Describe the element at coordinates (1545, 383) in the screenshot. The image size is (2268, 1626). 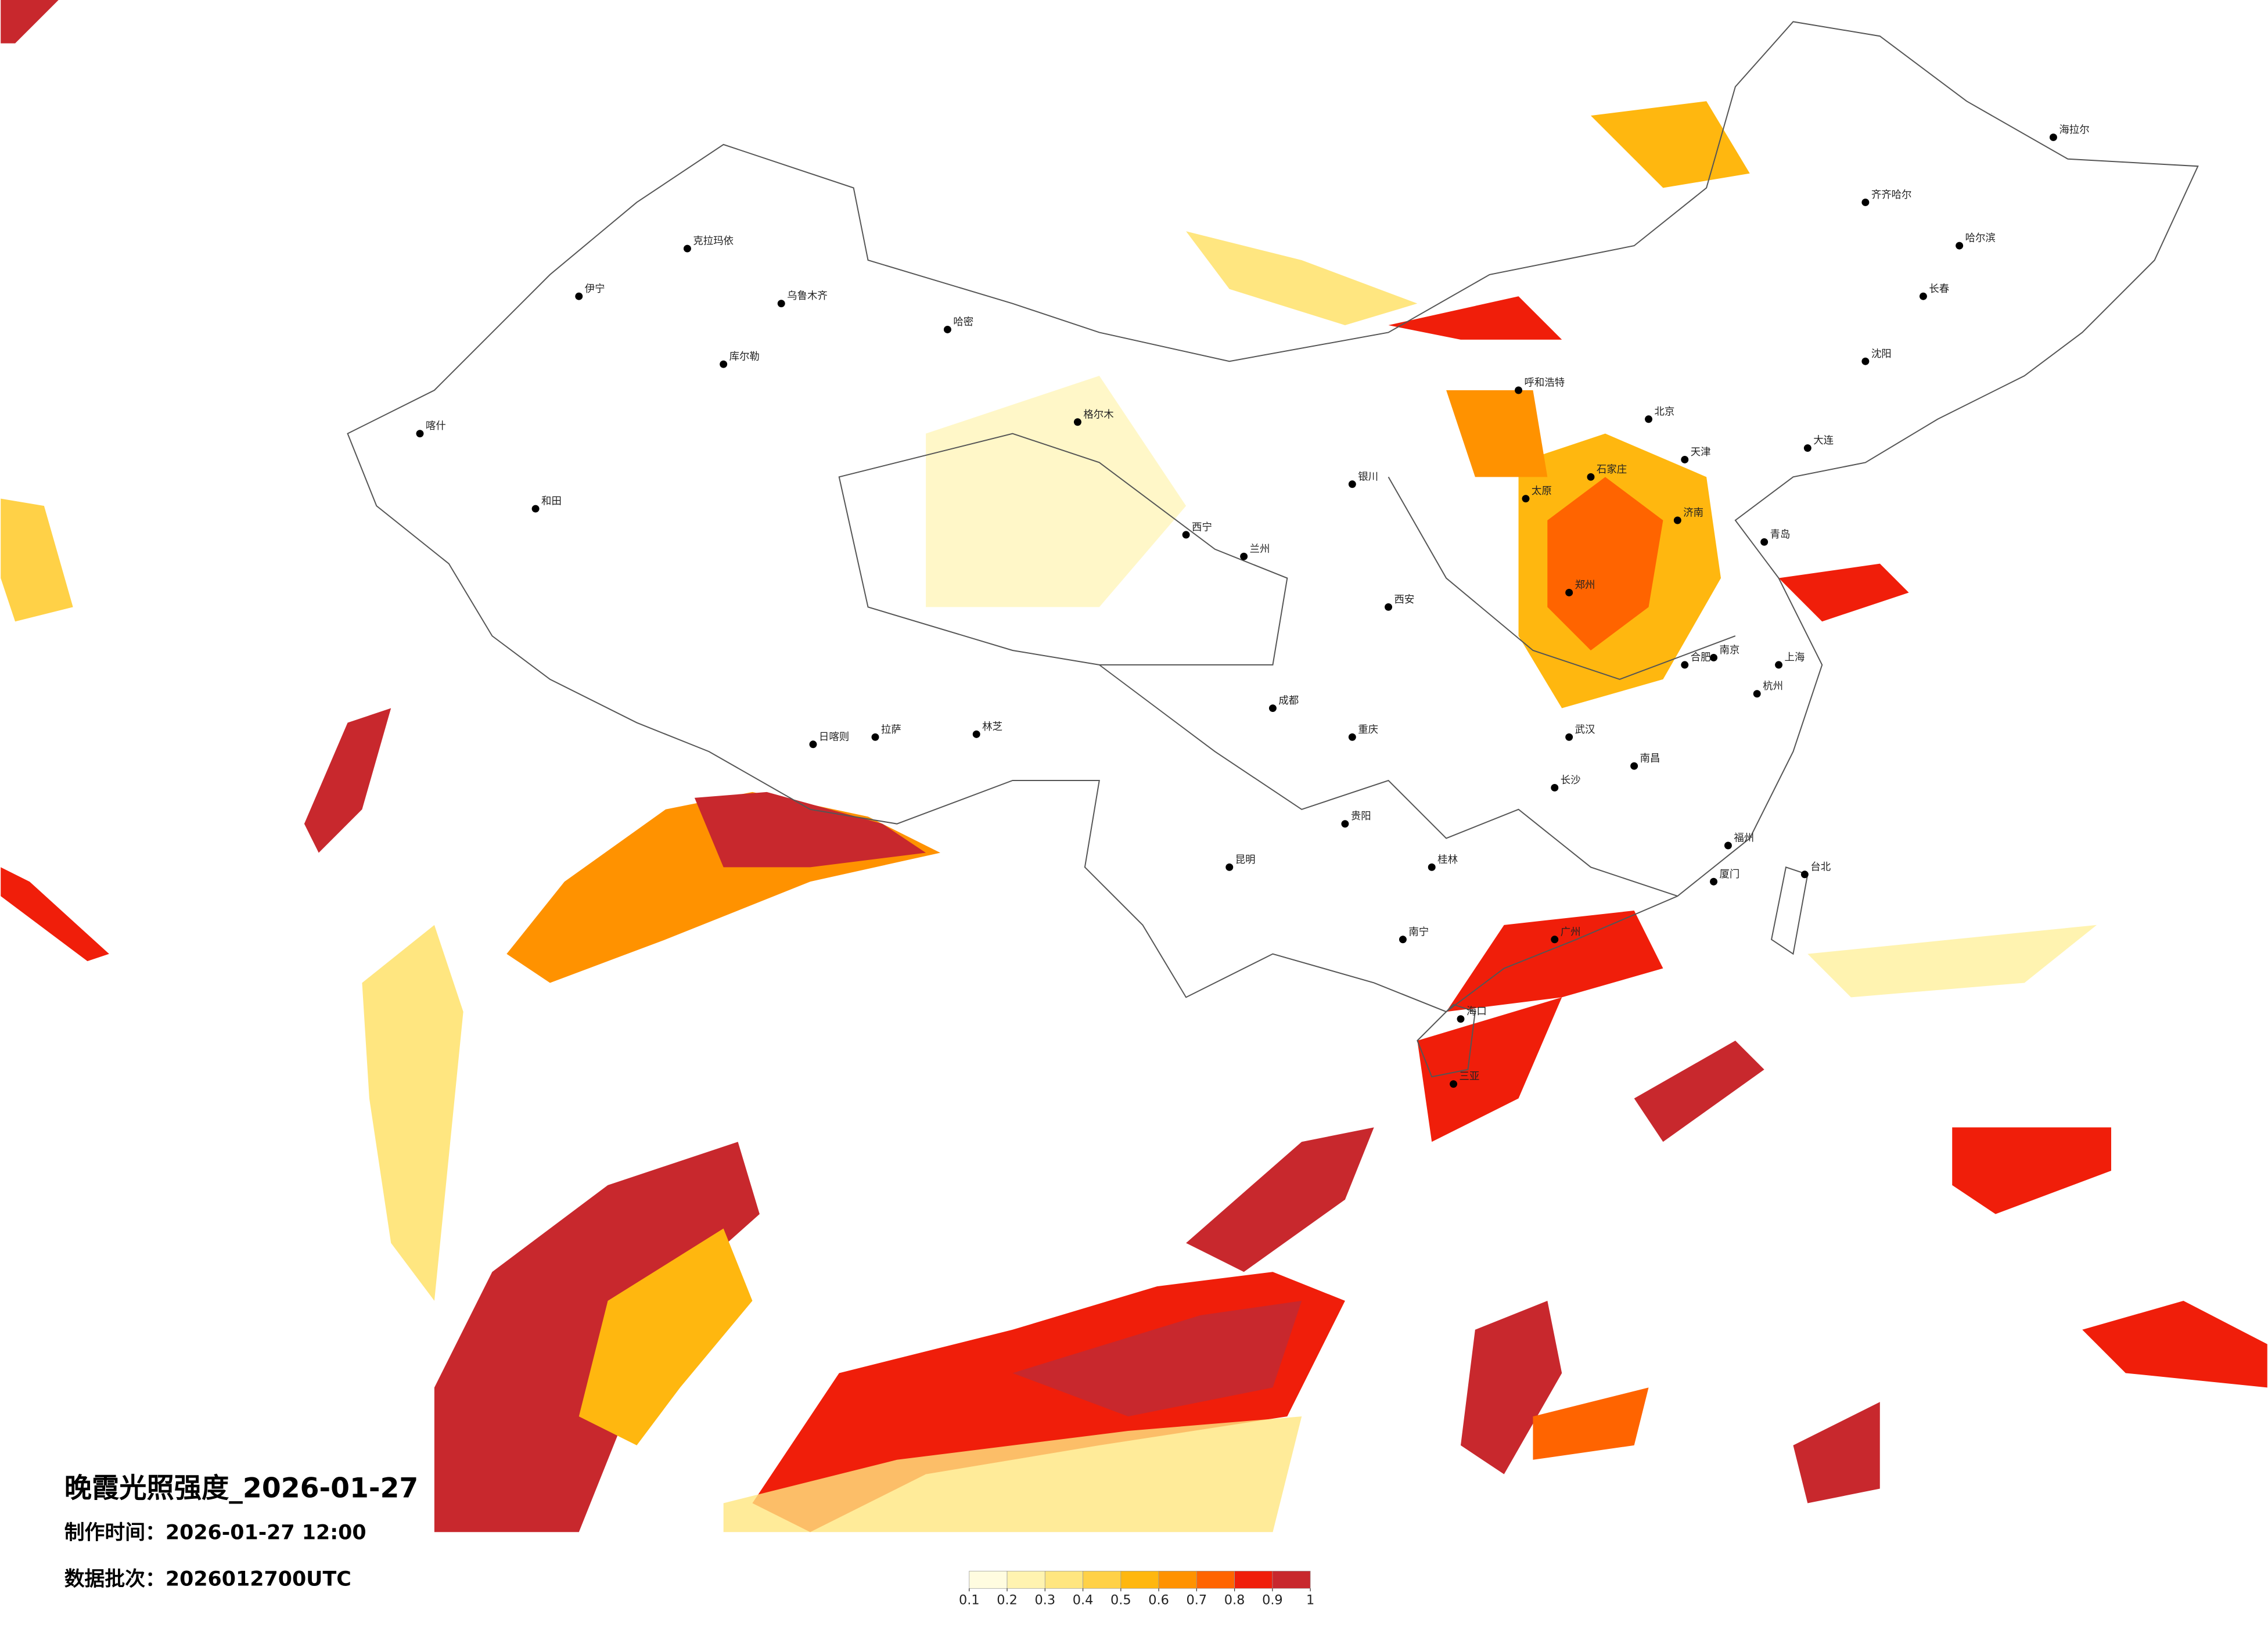
I see `city-label: 呼和浩特` at that location.